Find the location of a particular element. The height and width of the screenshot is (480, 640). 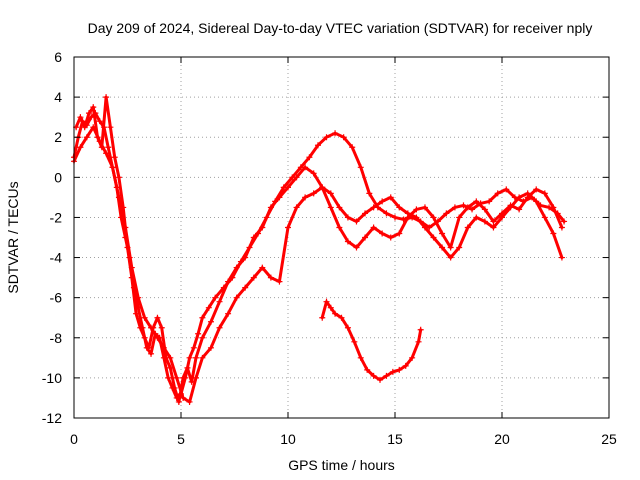

x-tick-label: 0 is located at coordinates (74, 439).